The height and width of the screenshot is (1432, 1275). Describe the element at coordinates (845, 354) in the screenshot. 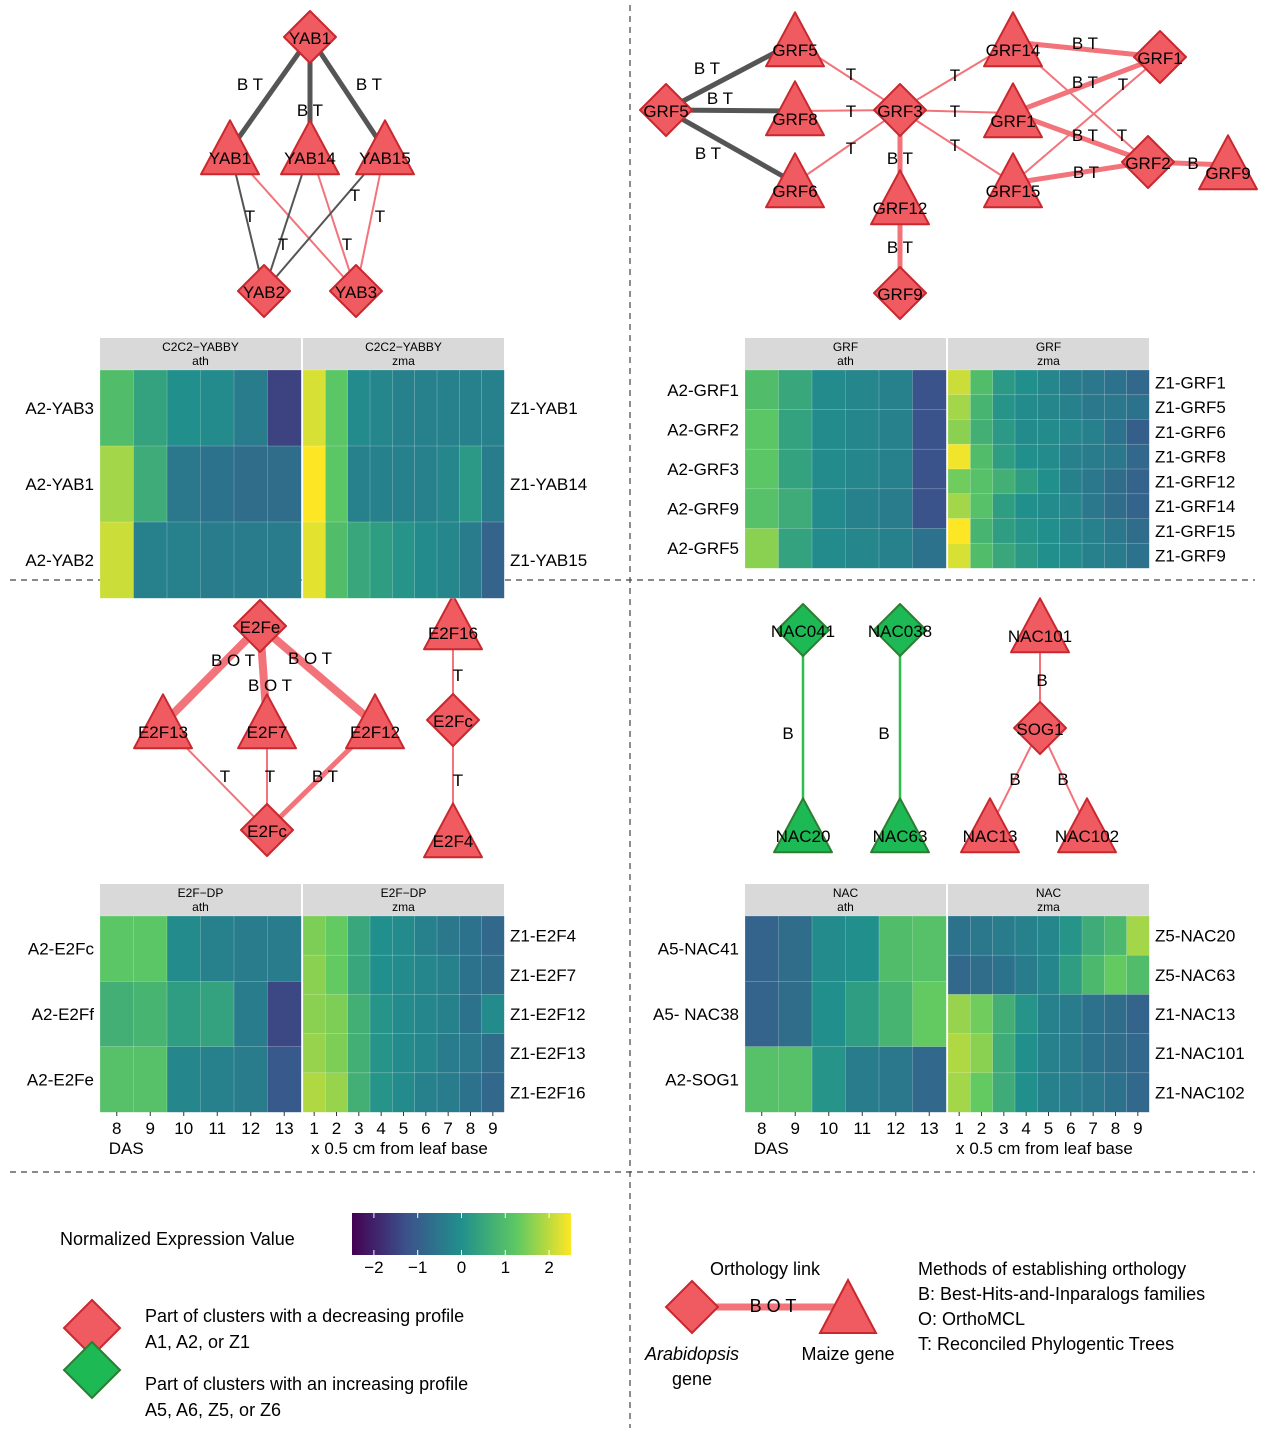

I see `facet-strip` at that location.